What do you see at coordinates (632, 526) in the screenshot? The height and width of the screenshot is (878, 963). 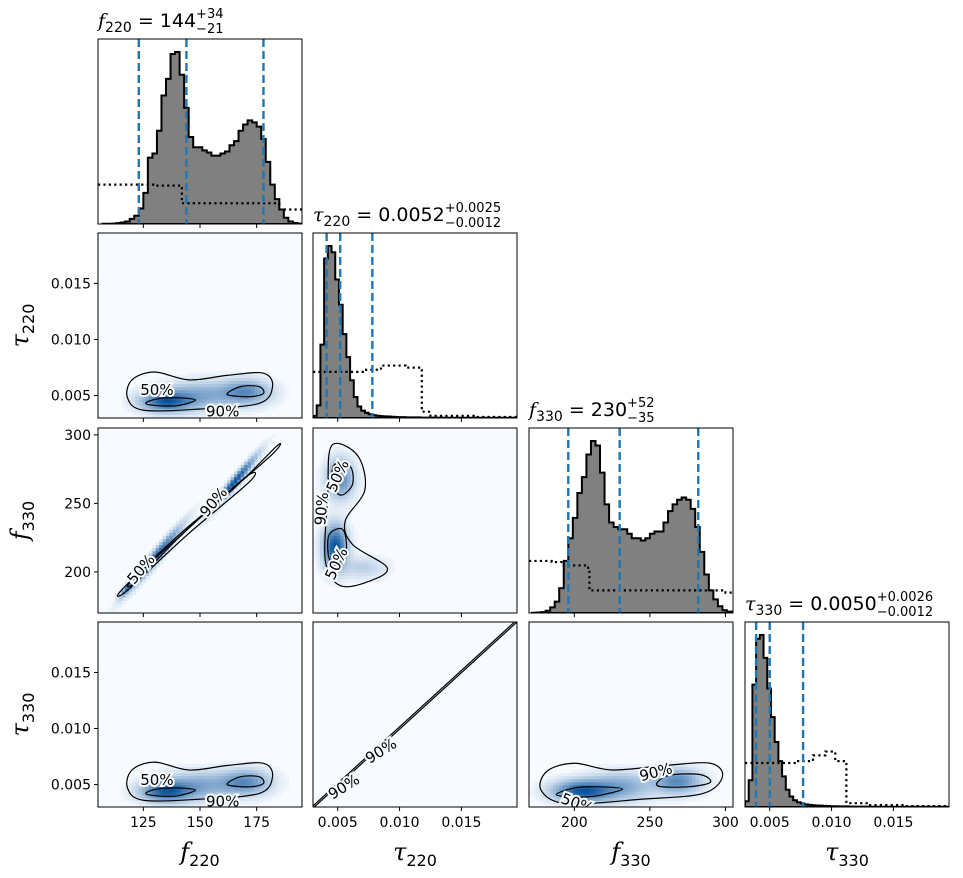 I see `posterior-histogram` at bounding box center [632, 526].